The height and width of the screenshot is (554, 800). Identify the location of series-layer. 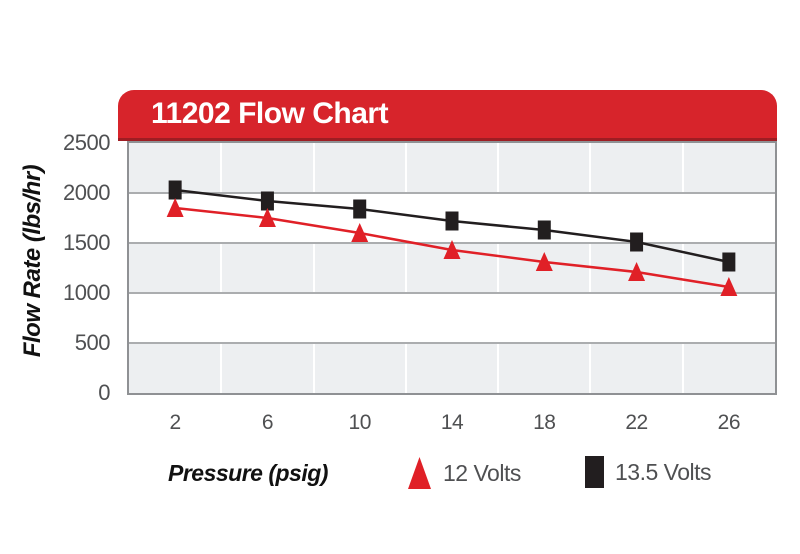
(452, 238).